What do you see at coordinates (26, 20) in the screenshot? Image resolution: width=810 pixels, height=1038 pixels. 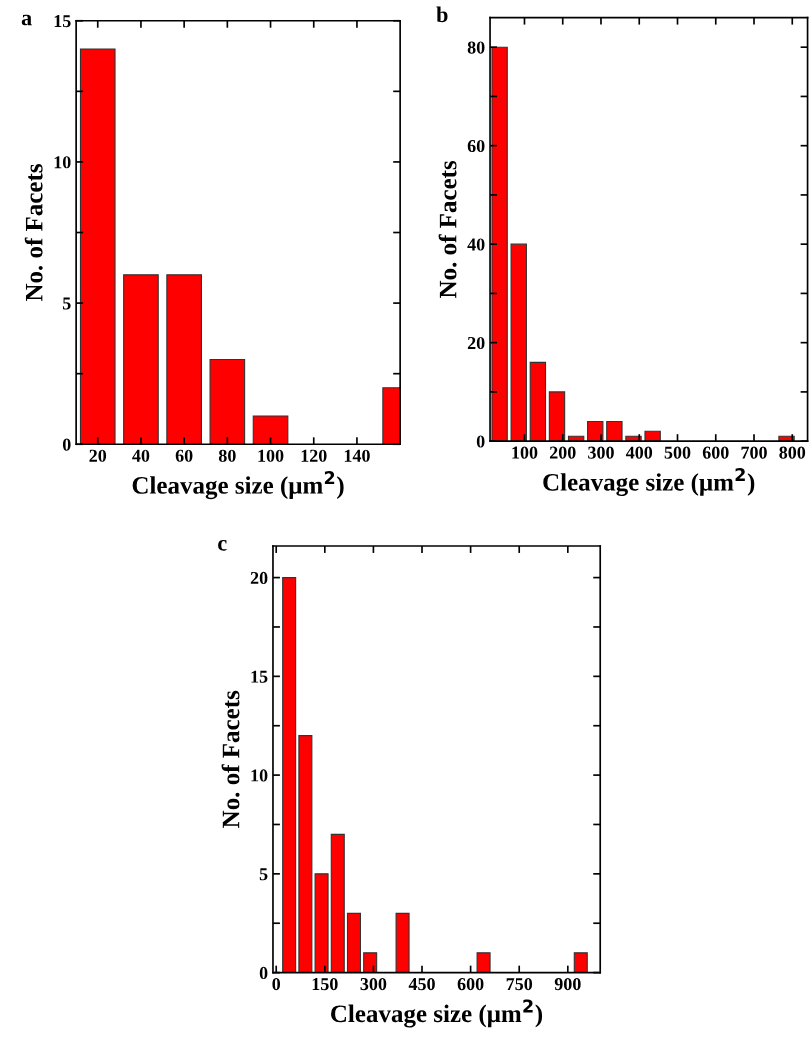 I see `chart-title: a` at bounding box center [26, 20].